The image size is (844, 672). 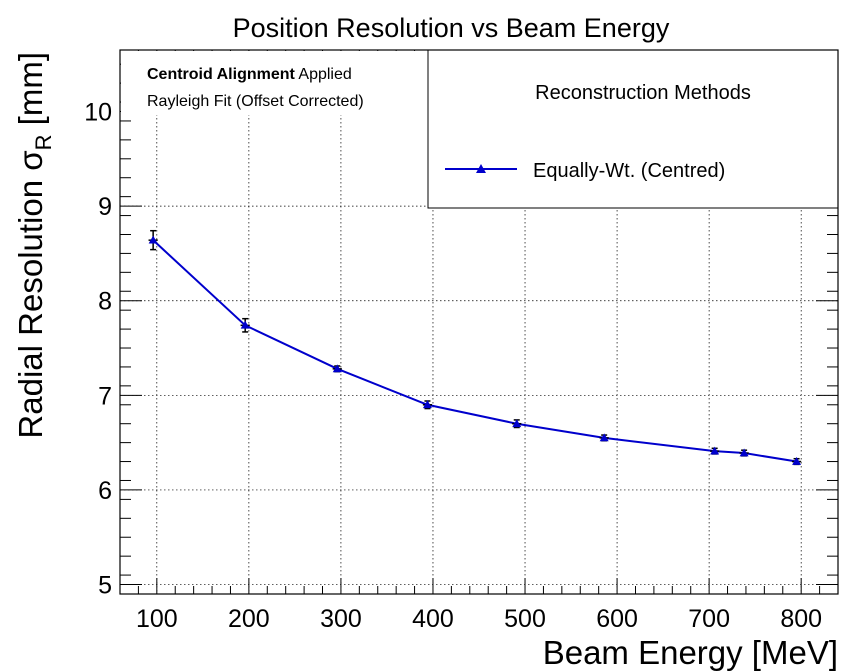 What do you see at coordinates (323, 74) in the screenshot?
I see `annotation-rest-text: Applied` at bounding box center [323, 74].